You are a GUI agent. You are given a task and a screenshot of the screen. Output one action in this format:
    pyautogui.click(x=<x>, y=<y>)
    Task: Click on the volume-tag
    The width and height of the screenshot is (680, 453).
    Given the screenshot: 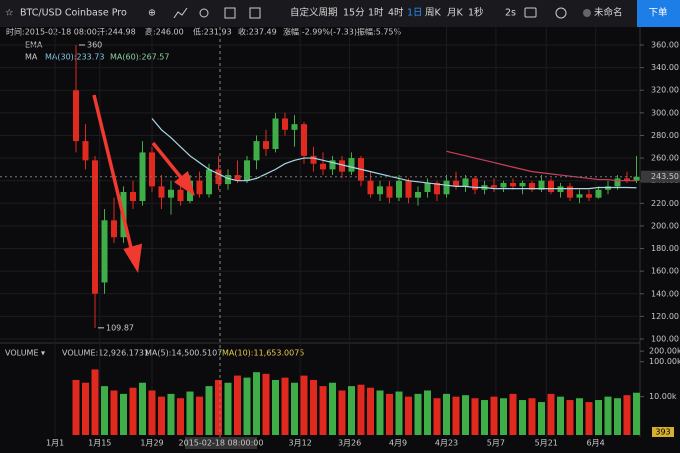 What is the action you would take?
    pyautogui.click(x=663, y=432)
    